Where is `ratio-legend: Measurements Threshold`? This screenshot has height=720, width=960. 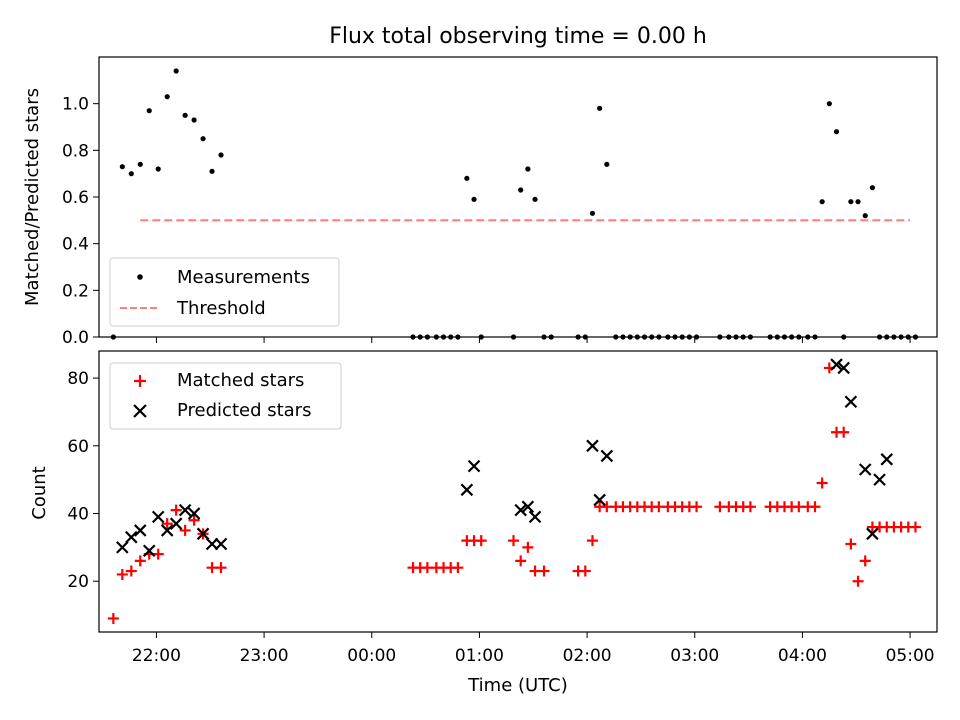
ratio-legend: Measurements Threshold is located at coordinates (224, 292).